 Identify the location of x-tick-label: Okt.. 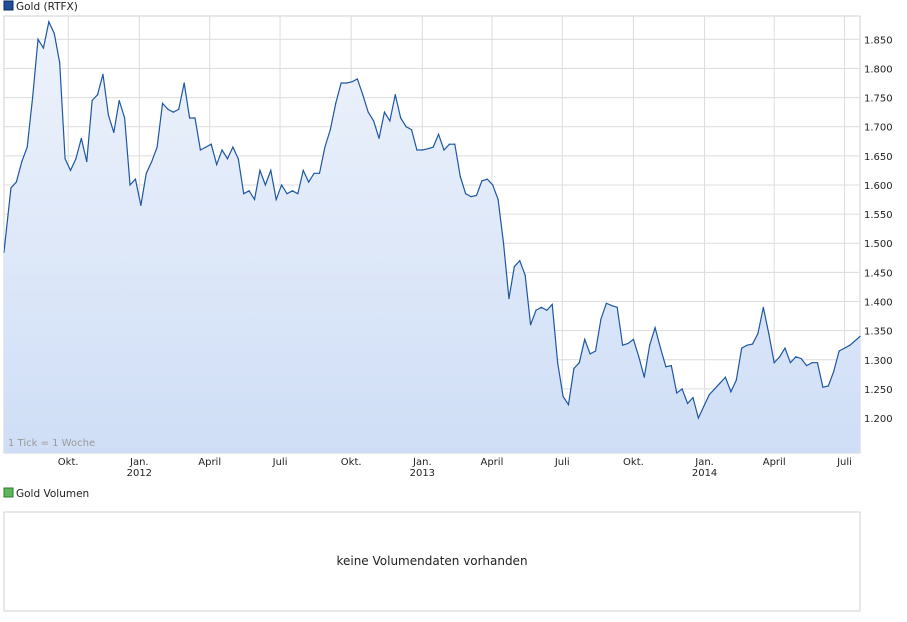
(633, 462).